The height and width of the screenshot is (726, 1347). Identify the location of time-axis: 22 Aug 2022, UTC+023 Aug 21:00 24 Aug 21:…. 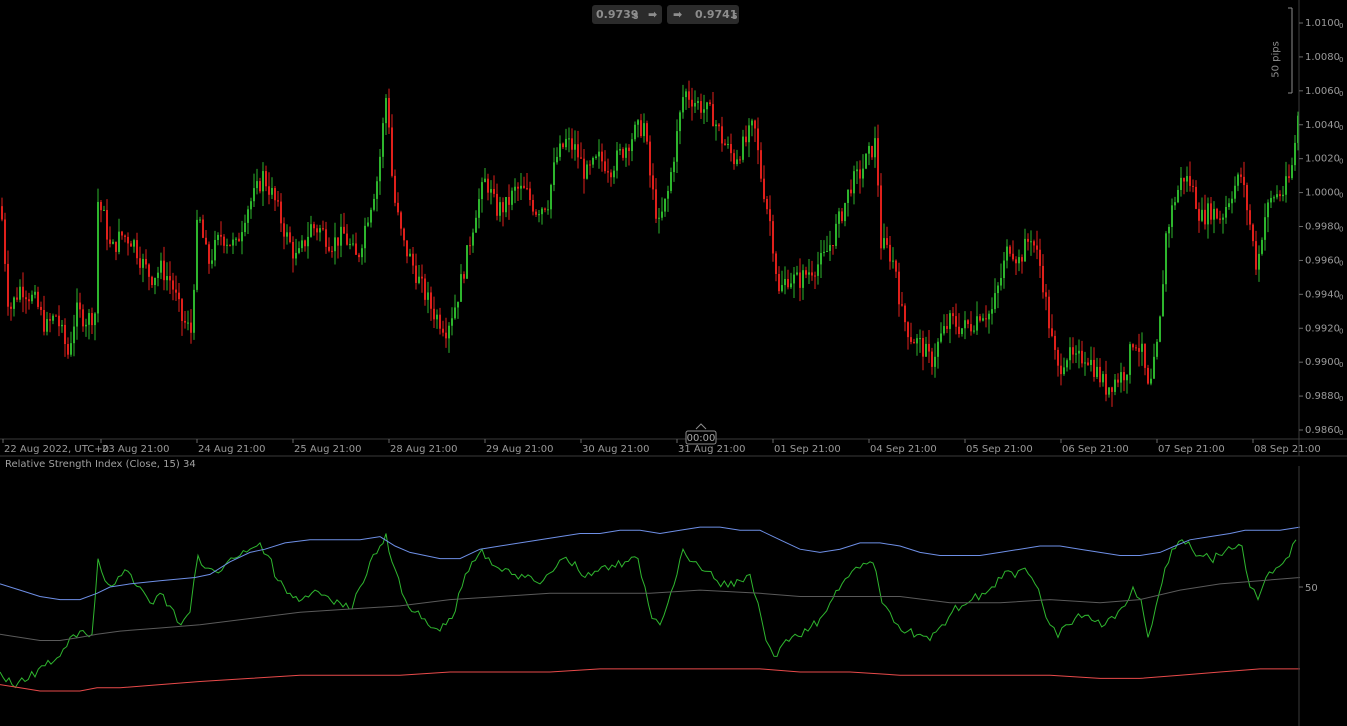
(661, 447).